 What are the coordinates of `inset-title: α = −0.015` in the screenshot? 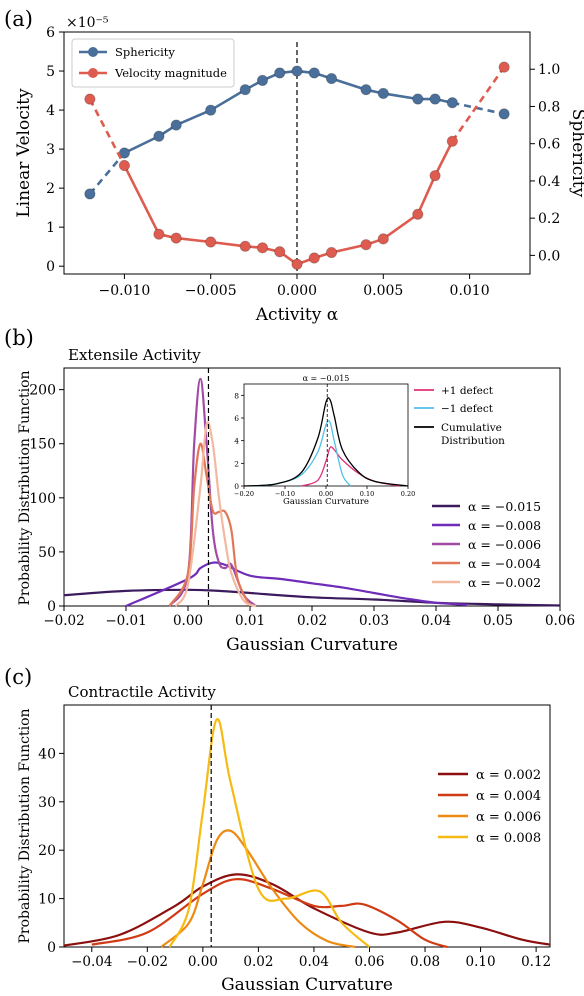 It's located at (326, 378).